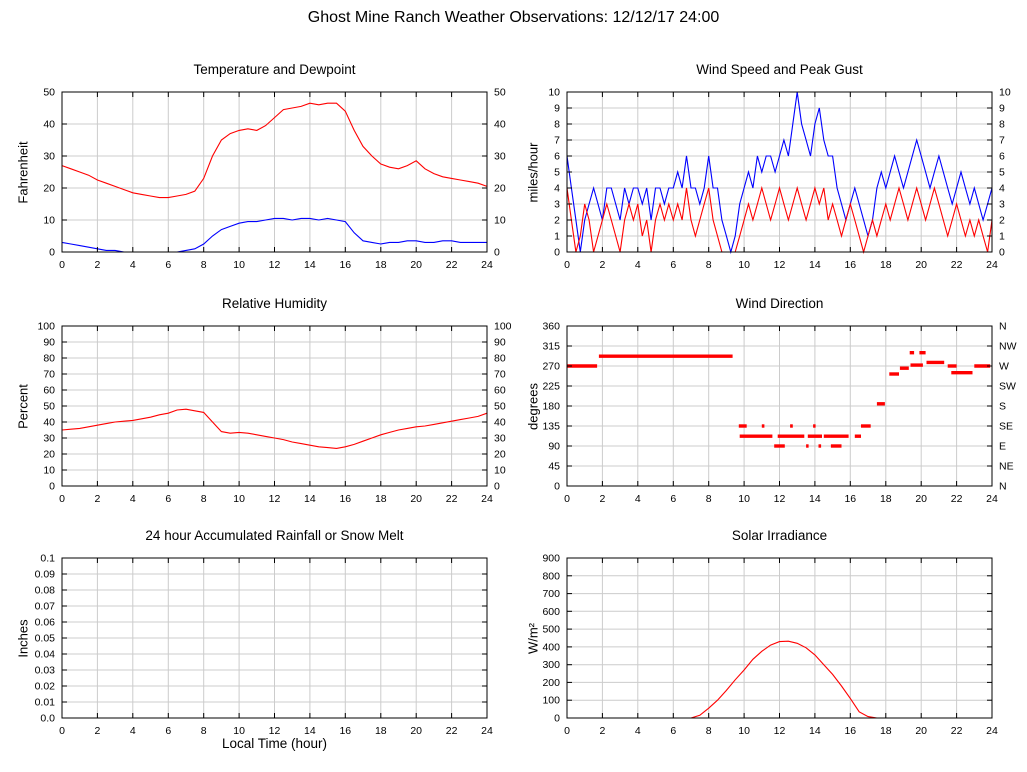 The width and height of the screenshot is (1027, 772). I want to click on svg-text: 0.0, so click(47, 719).